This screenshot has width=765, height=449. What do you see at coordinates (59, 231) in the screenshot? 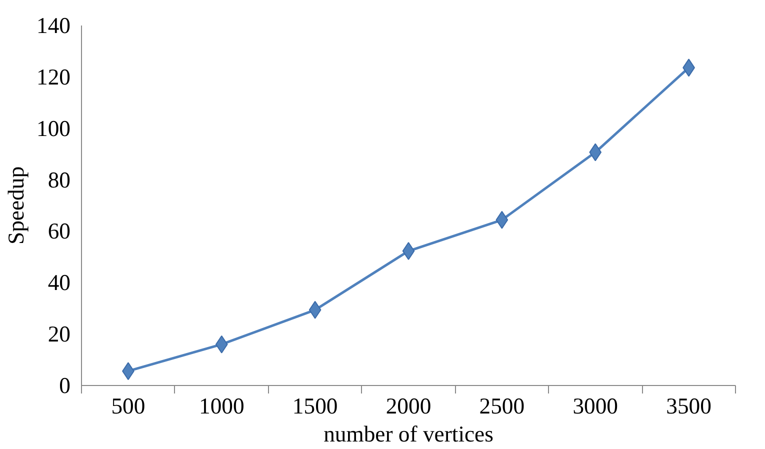
I see `y-tick-label: 60` at bounding box center [59, 231].